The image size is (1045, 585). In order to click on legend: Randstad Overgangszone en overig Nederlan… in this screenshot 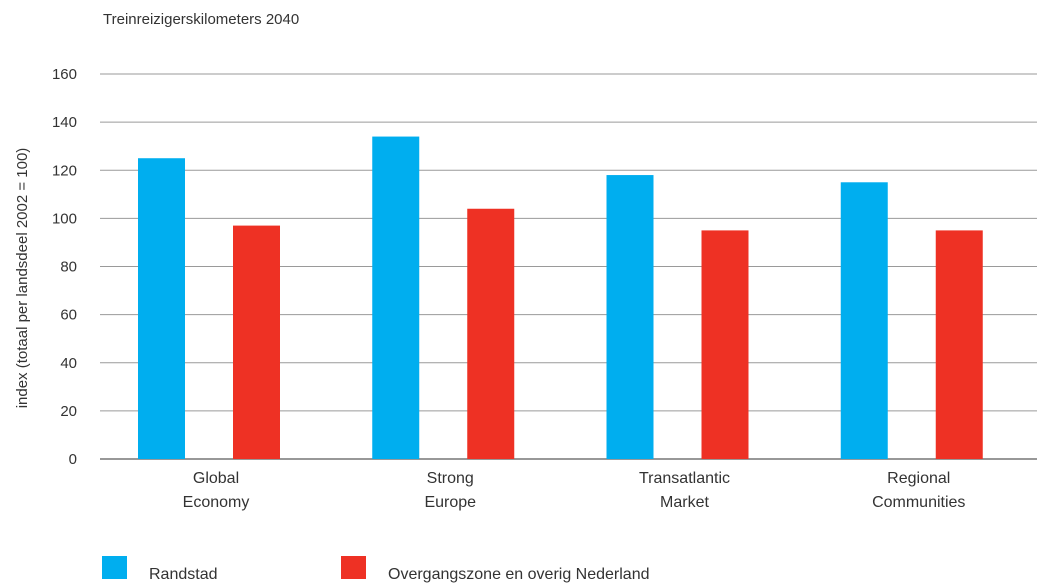, I will do `click(376, 569)`.